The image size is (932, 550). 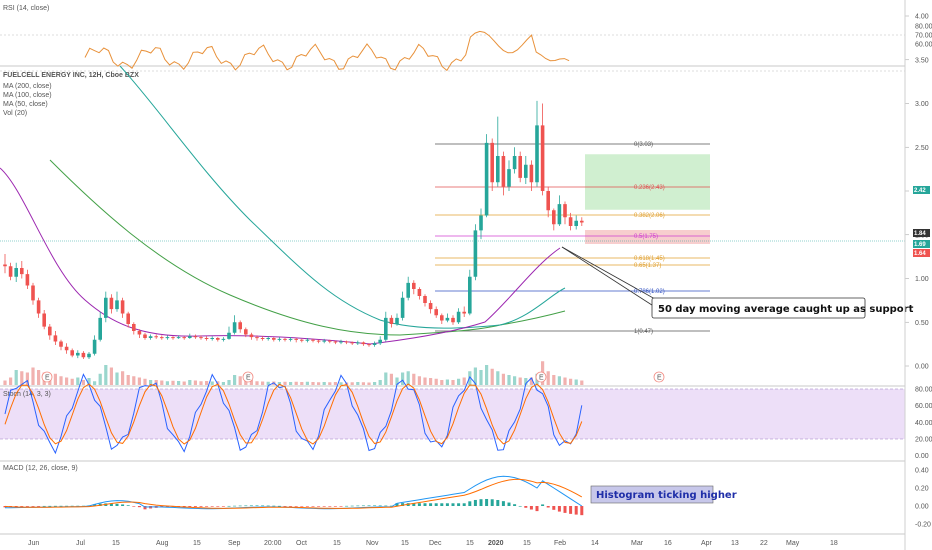 What do you see at coordinates (435, 543) in the screenshot?
I see `time-tick-label: Dec` at bounding box center [435, 543].